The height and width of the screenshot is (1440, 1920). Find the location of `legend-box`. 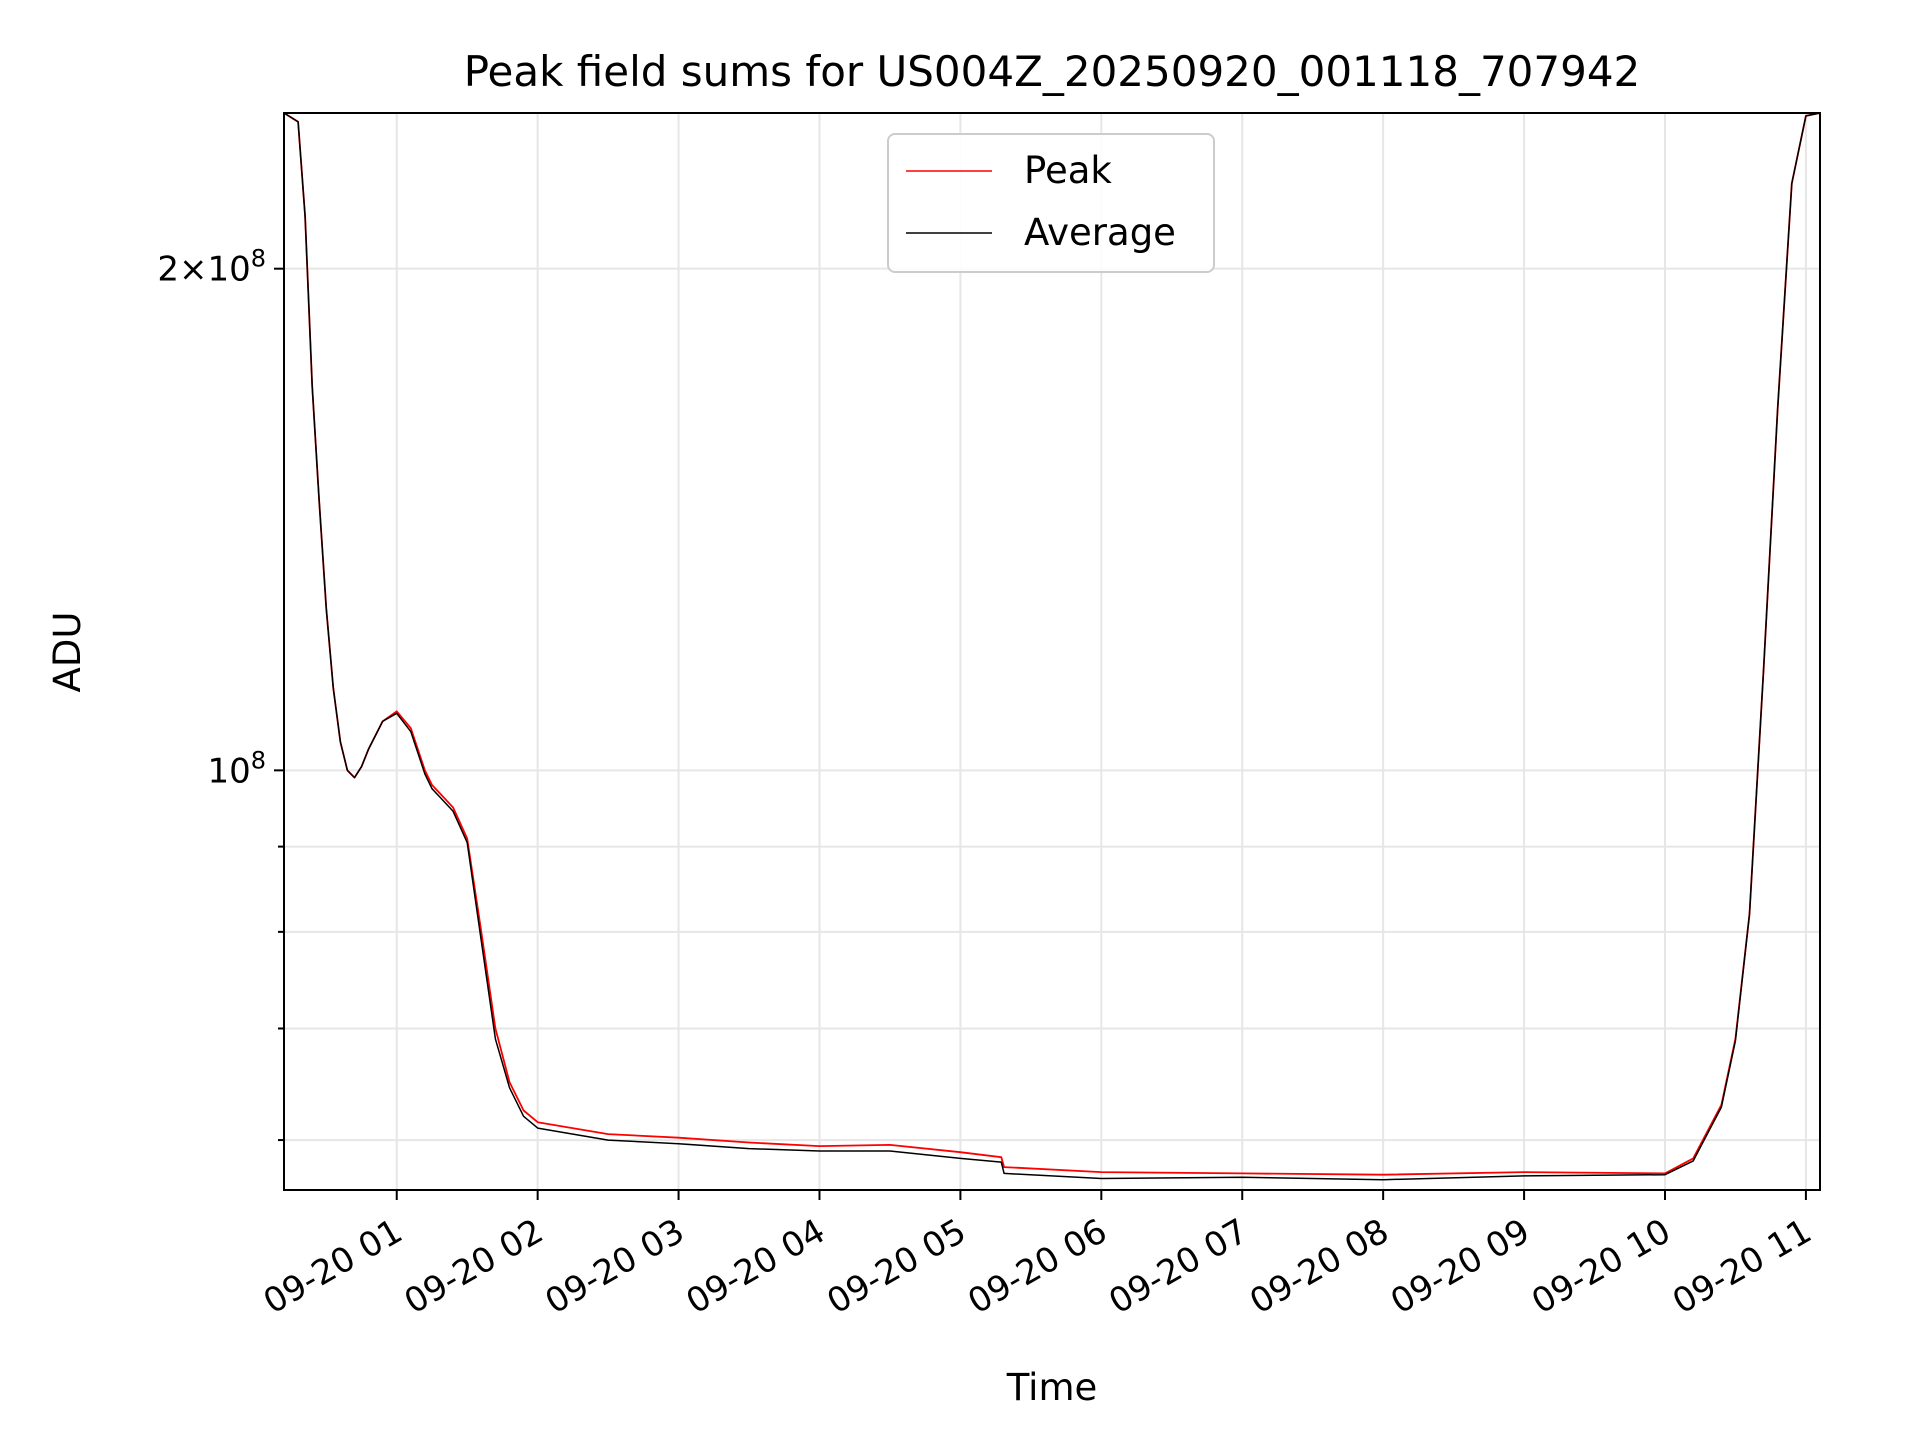

legend-box is located at coordinates (1051, 203).